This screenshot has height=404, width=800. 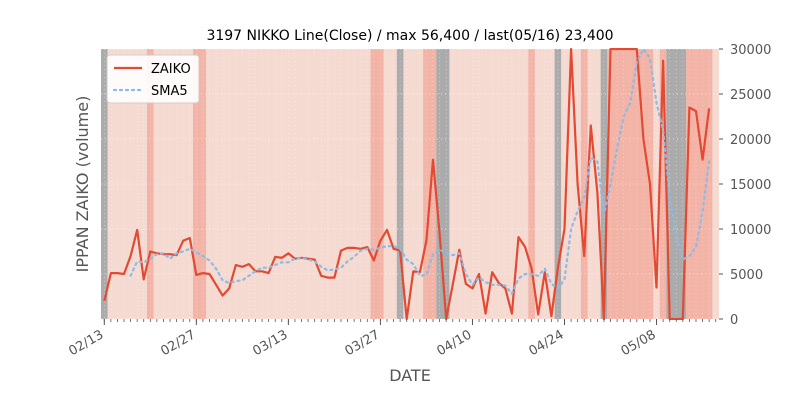 I want to click on y-tick-label: 20000, so click(x=750, y=140).